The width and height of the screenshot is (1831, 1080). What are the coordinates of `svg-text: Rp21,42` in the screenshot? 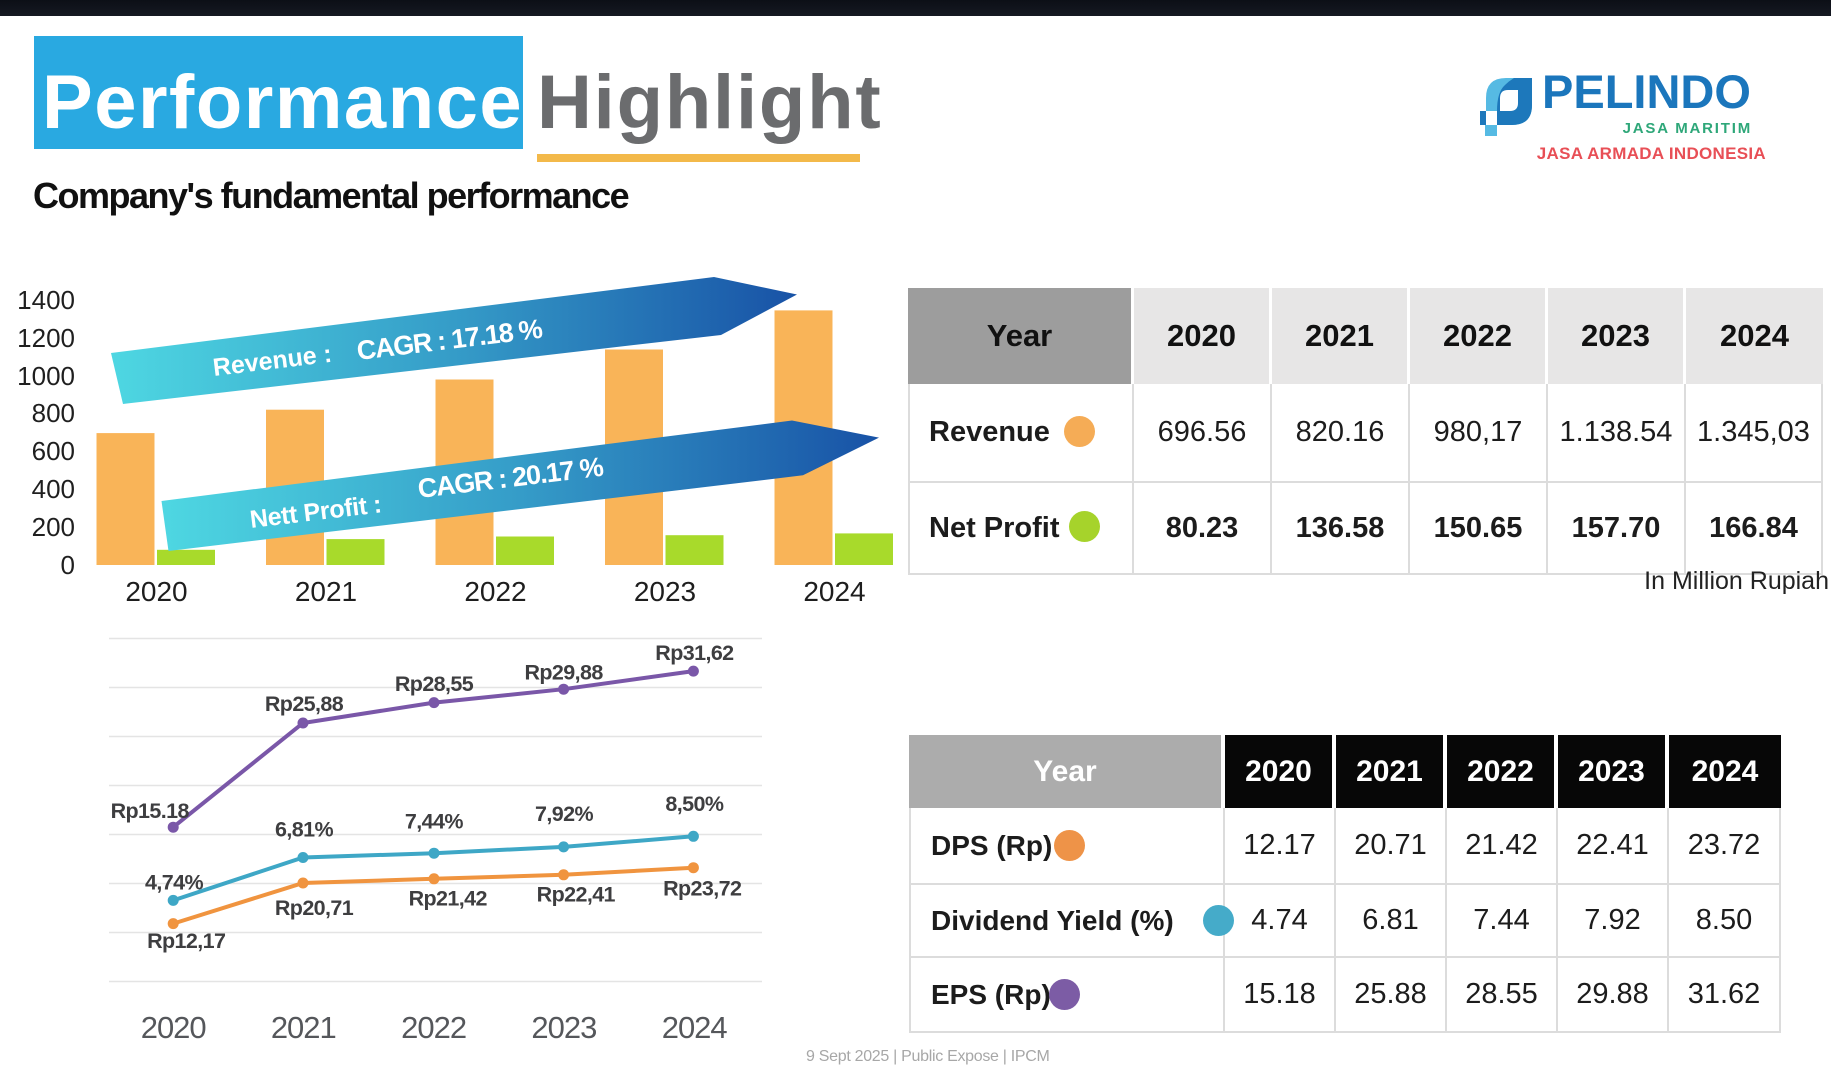 It's located at (448, 898).